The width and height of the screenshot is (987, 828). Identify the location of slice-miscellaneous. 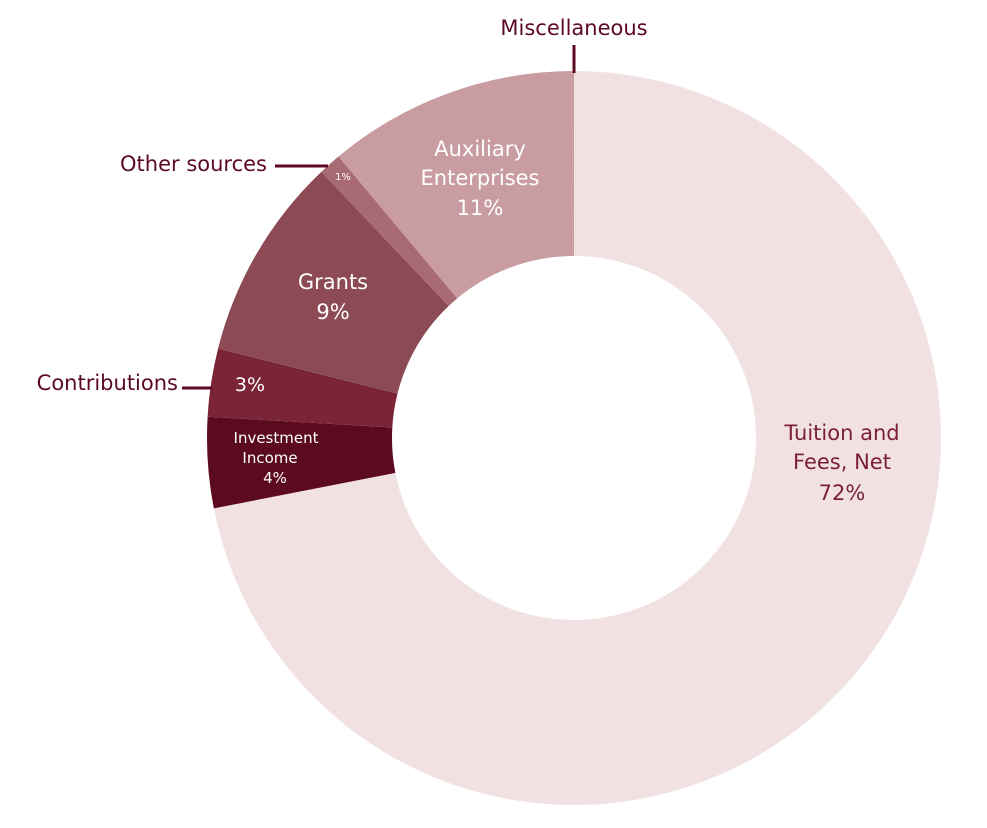
(572, 164).